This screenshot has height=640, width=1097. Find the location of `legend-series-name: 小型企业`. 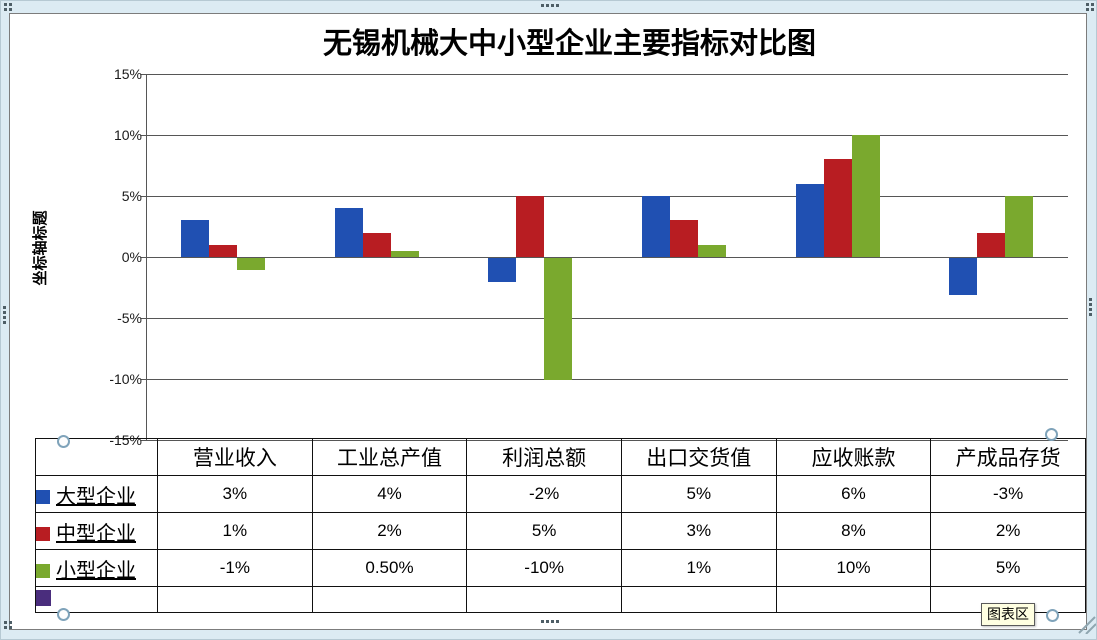

legend-series-name: 小型企业 is located at coordinates (96, 570).